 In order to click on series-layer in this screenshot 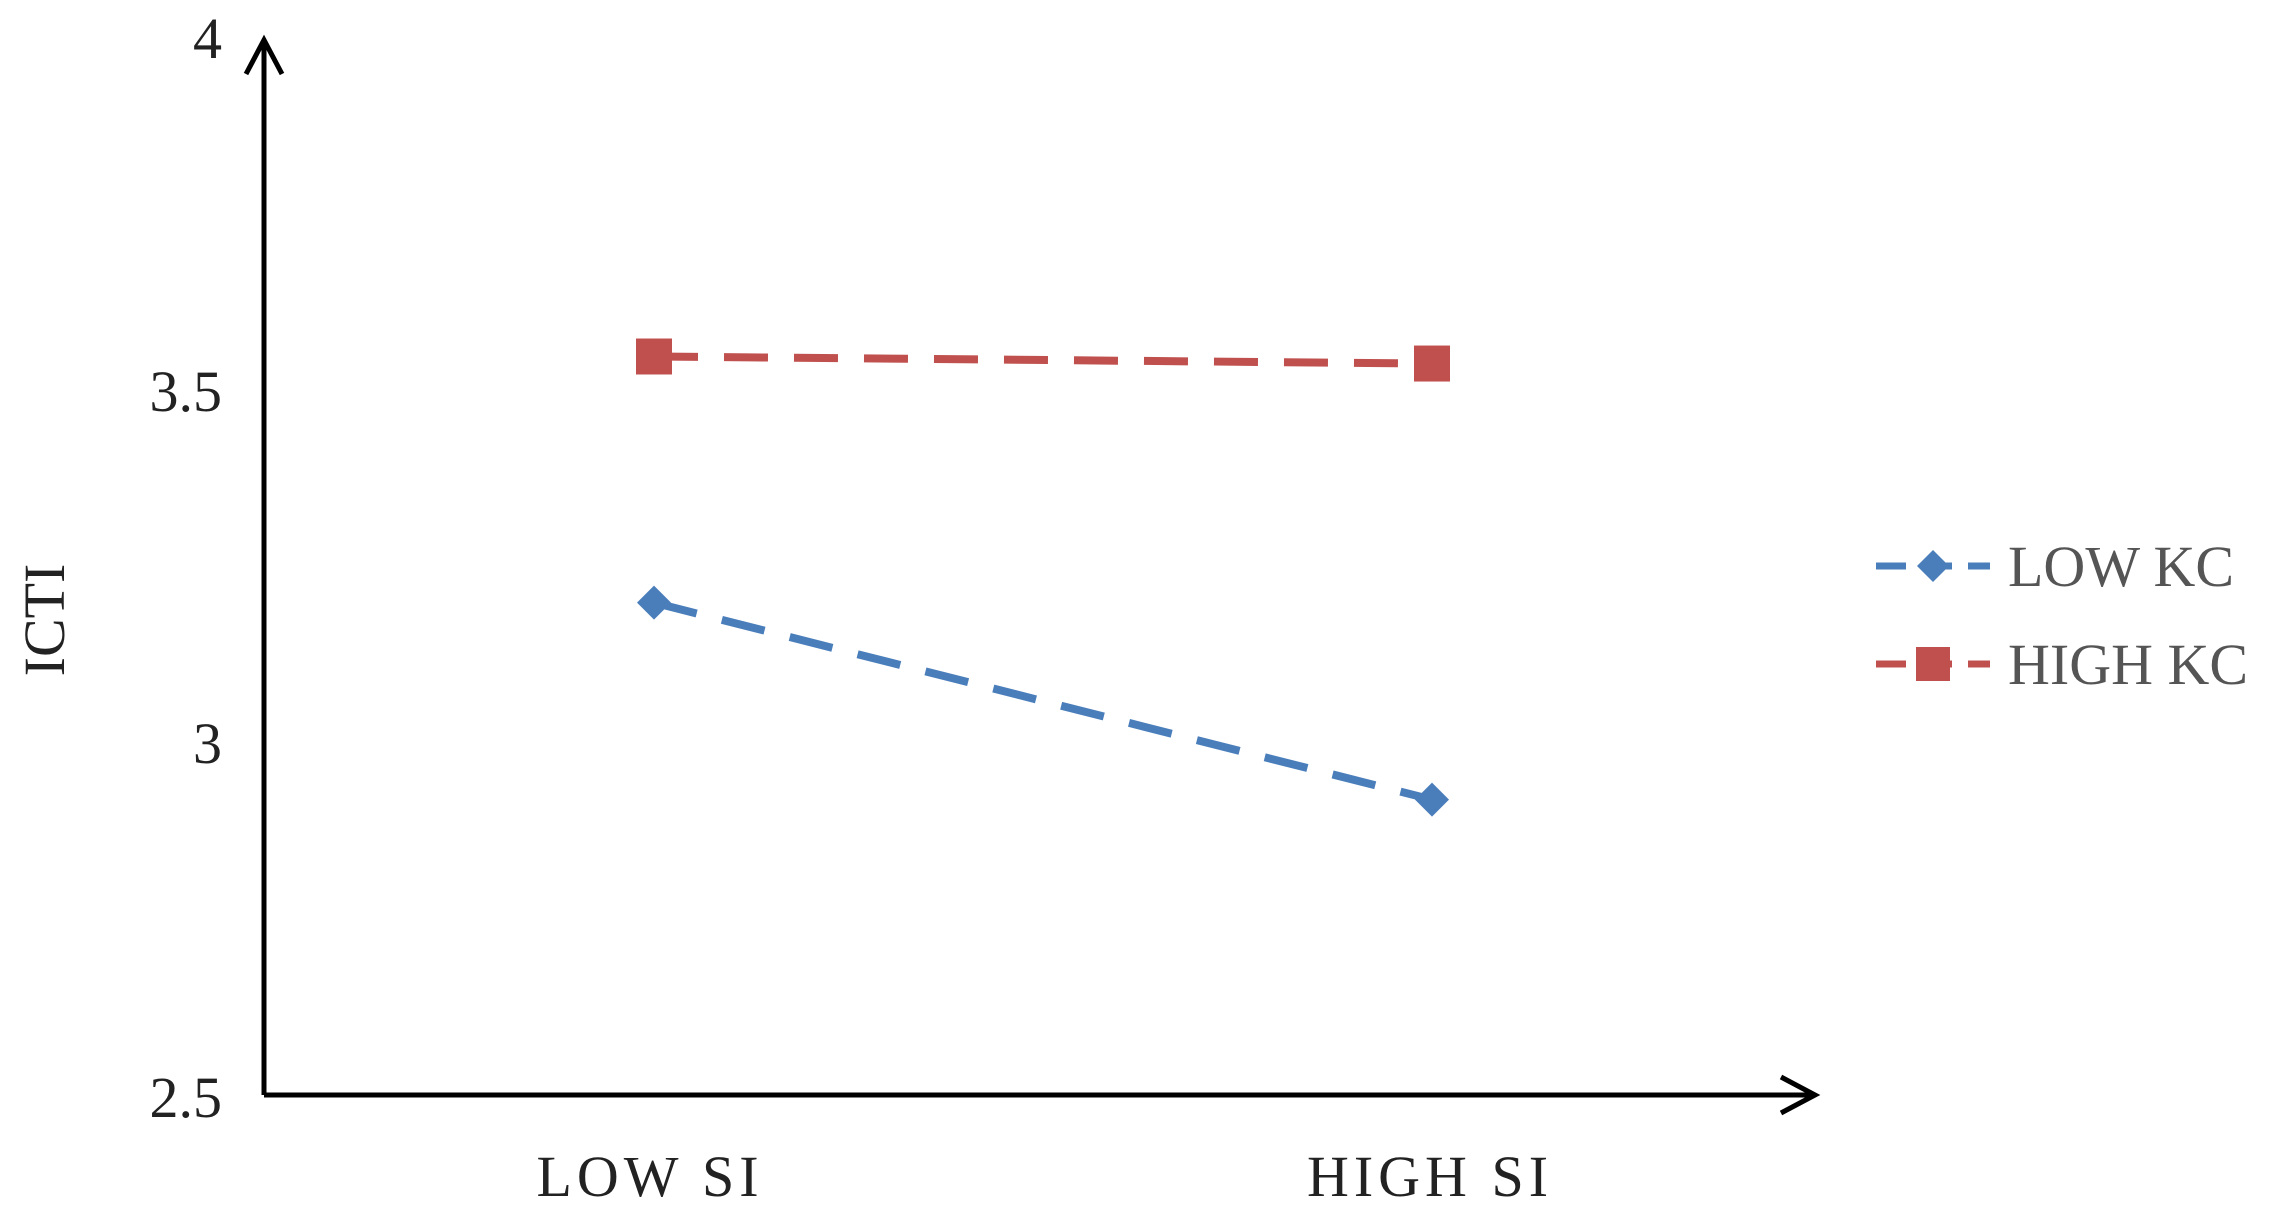, I will do `click(1043, 577)`.